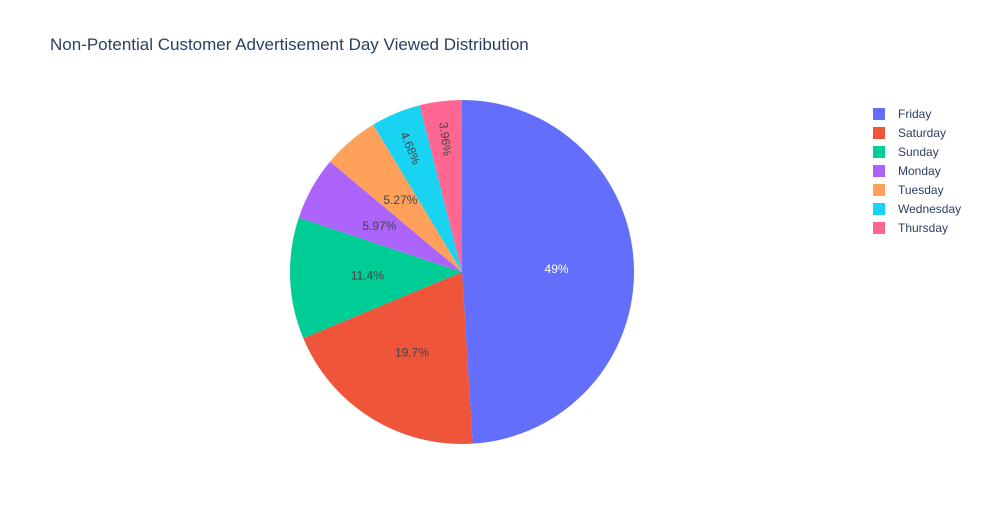 Image resolution: width=984 pixels, height=525 pixels. I want to click on legend-item-sunday: Sunday, so click(906, 152).